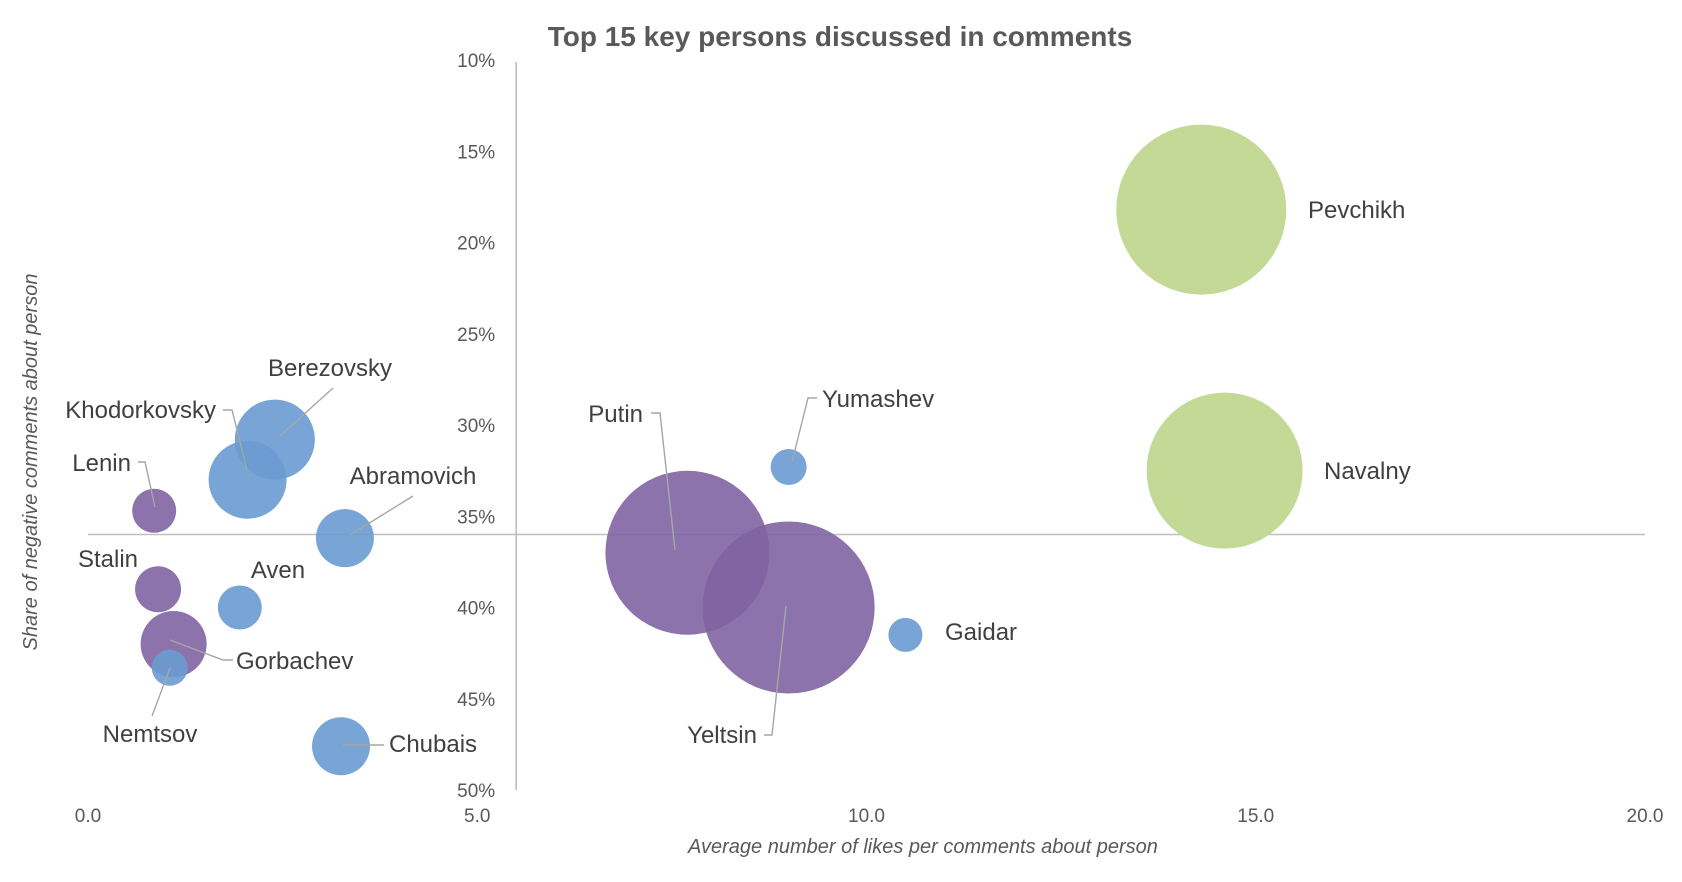 This screenshot has height=882, width=1682. What do you see at coordinates (330, 368) in the screenshot?
I see `bubble-label-berezovsky: Berezovsky` at bounding box center [330, 368].